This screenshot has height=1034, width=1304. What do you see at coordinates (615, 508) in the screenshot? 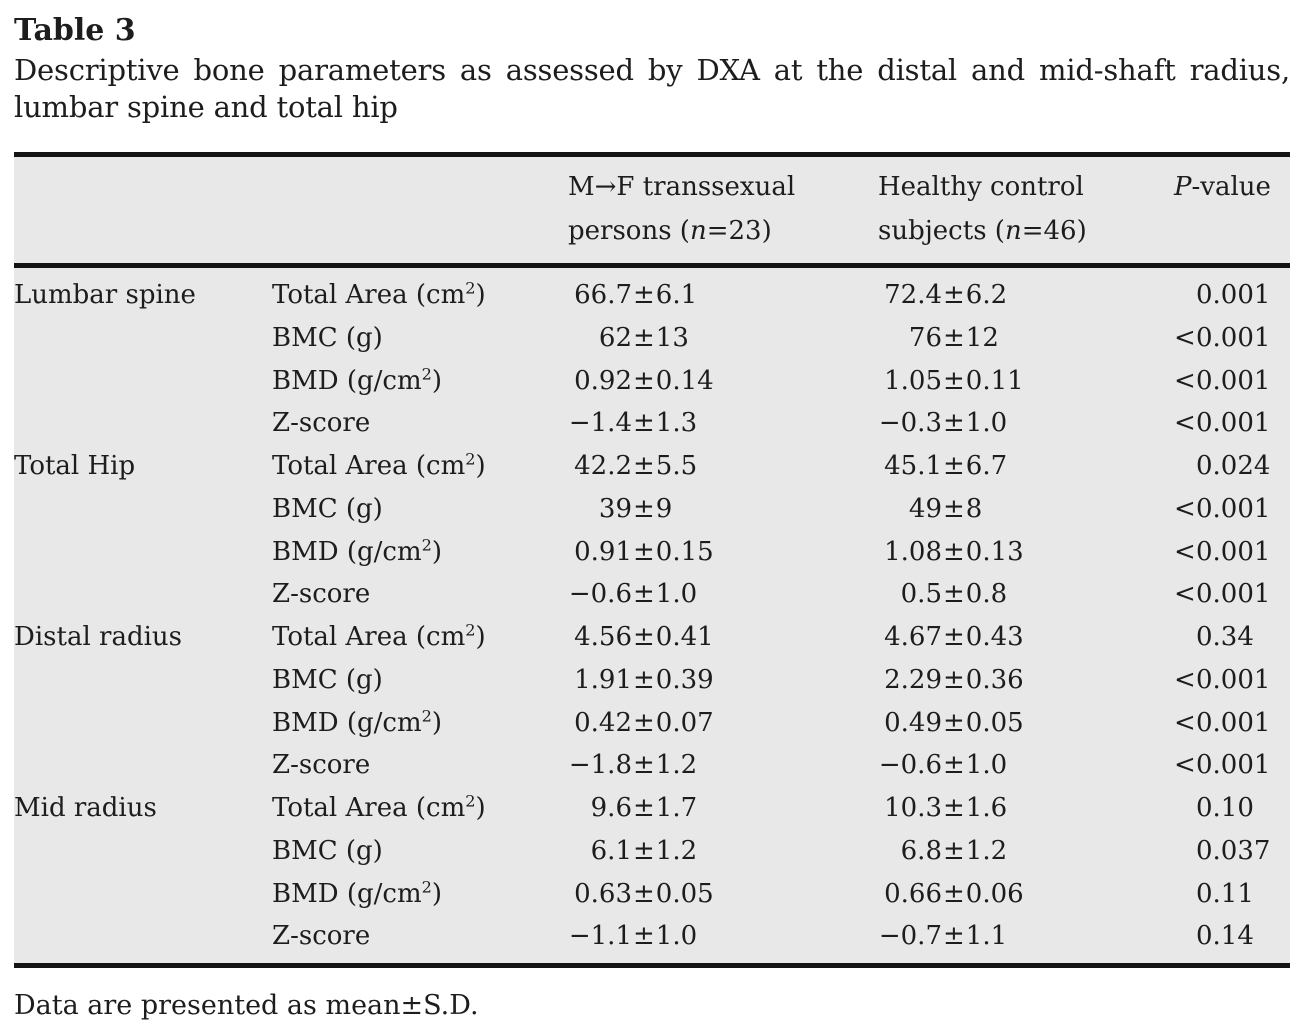
I see `mf-mean-value: 39` at bounding box center [615, 508].